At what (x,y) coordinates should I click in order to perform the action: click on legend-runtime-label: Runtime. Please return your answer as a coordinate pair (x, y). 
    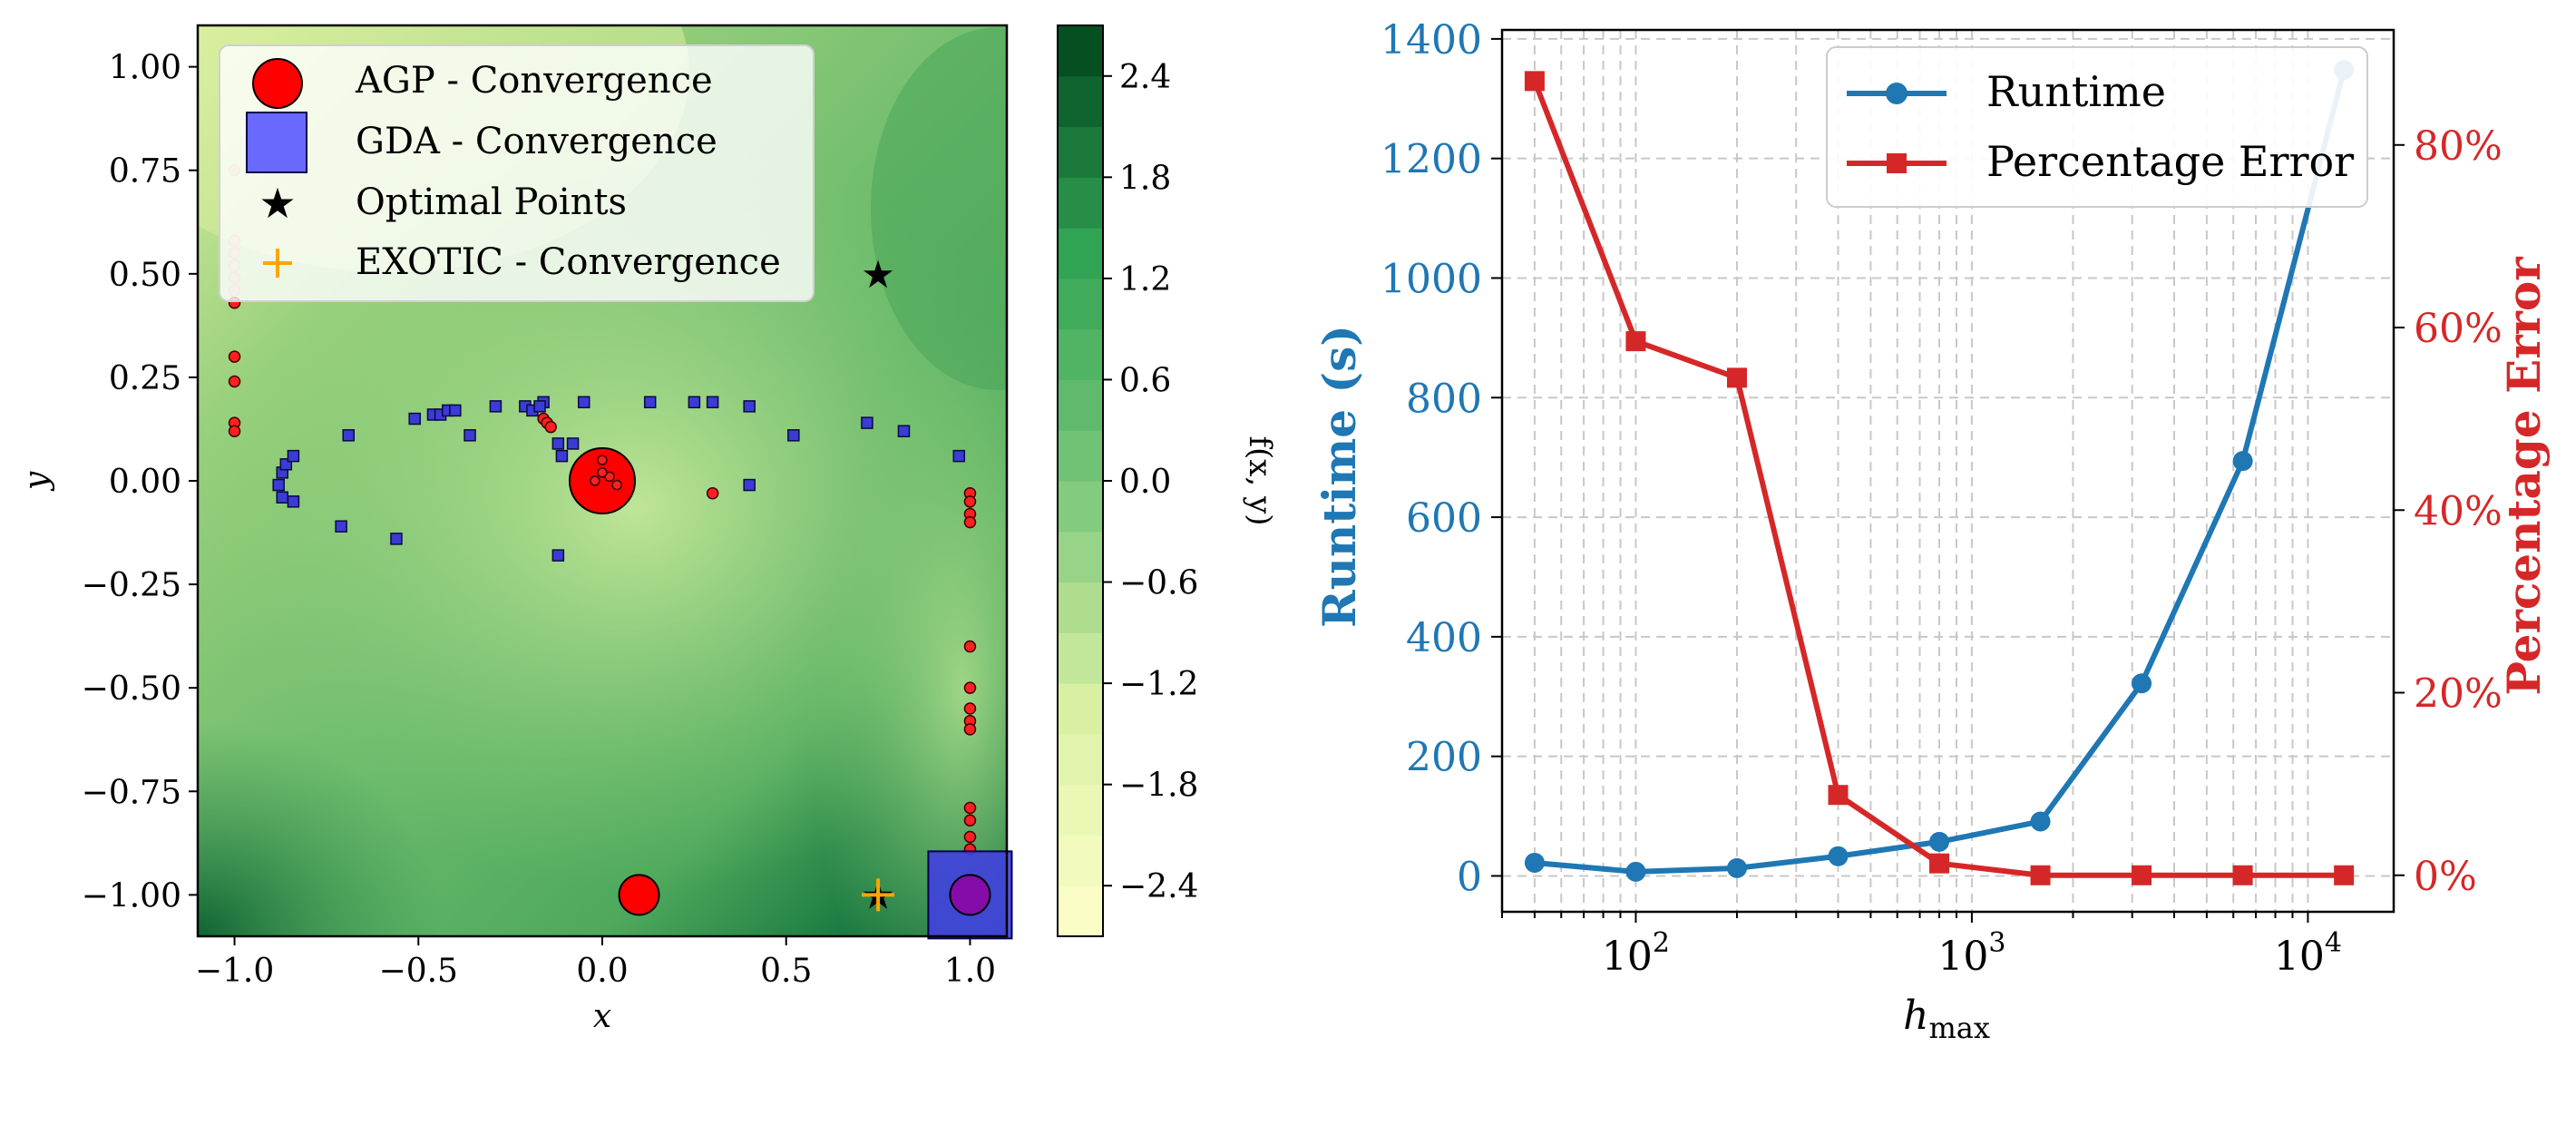
    Looking at the image, I should click on (2076, 91).